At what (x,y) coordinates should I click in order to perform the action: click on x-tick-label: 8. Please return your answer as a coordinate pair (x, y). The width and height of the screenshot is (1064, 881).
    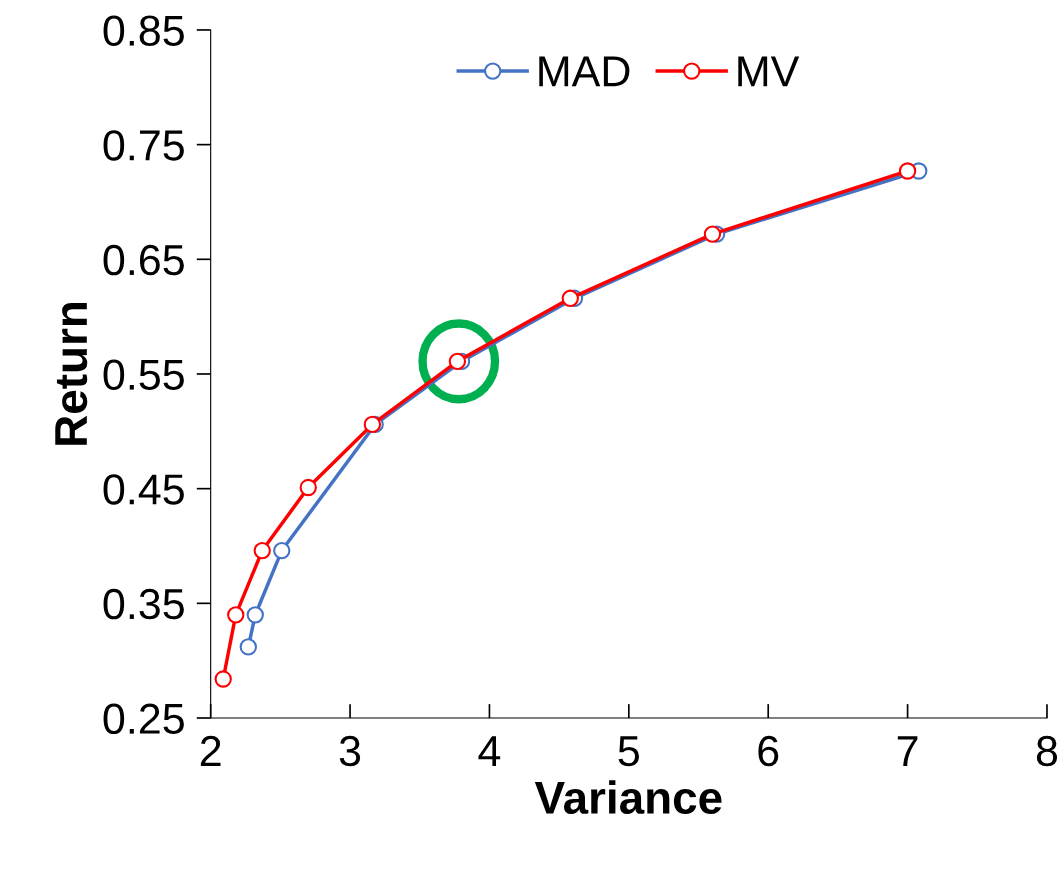
    Looking at the image, I should click on (1047, 751).